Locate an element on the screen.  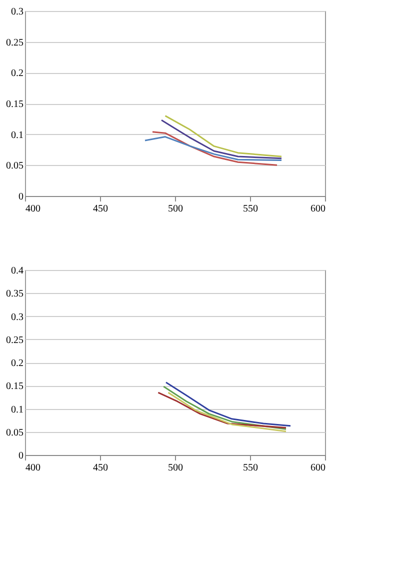
y-tick-label: 0.4 is located at coordinates (17, 271).